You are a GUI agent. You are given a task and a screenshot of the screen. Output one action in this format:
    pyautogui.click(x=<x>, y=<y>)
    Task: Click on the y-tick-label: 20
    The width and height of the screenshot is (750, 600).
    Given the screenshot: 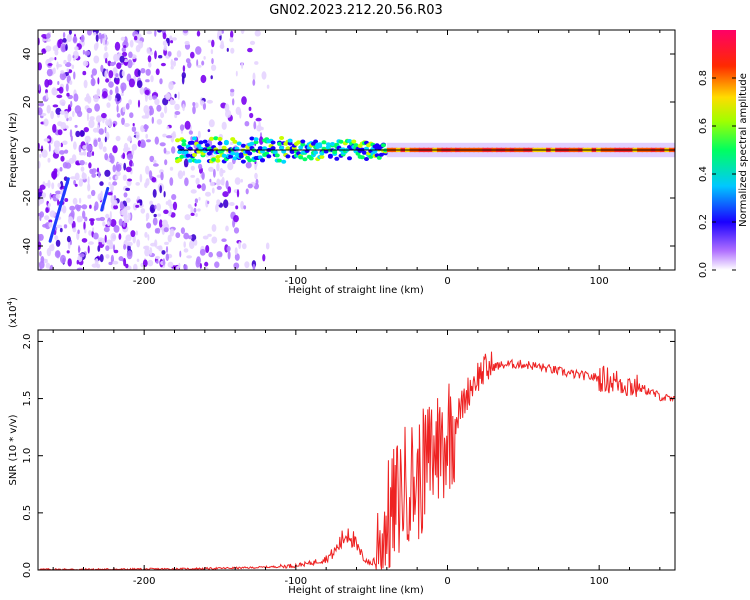 What is the action you would take?
    pyautogui.click(x=27, y=102)
    